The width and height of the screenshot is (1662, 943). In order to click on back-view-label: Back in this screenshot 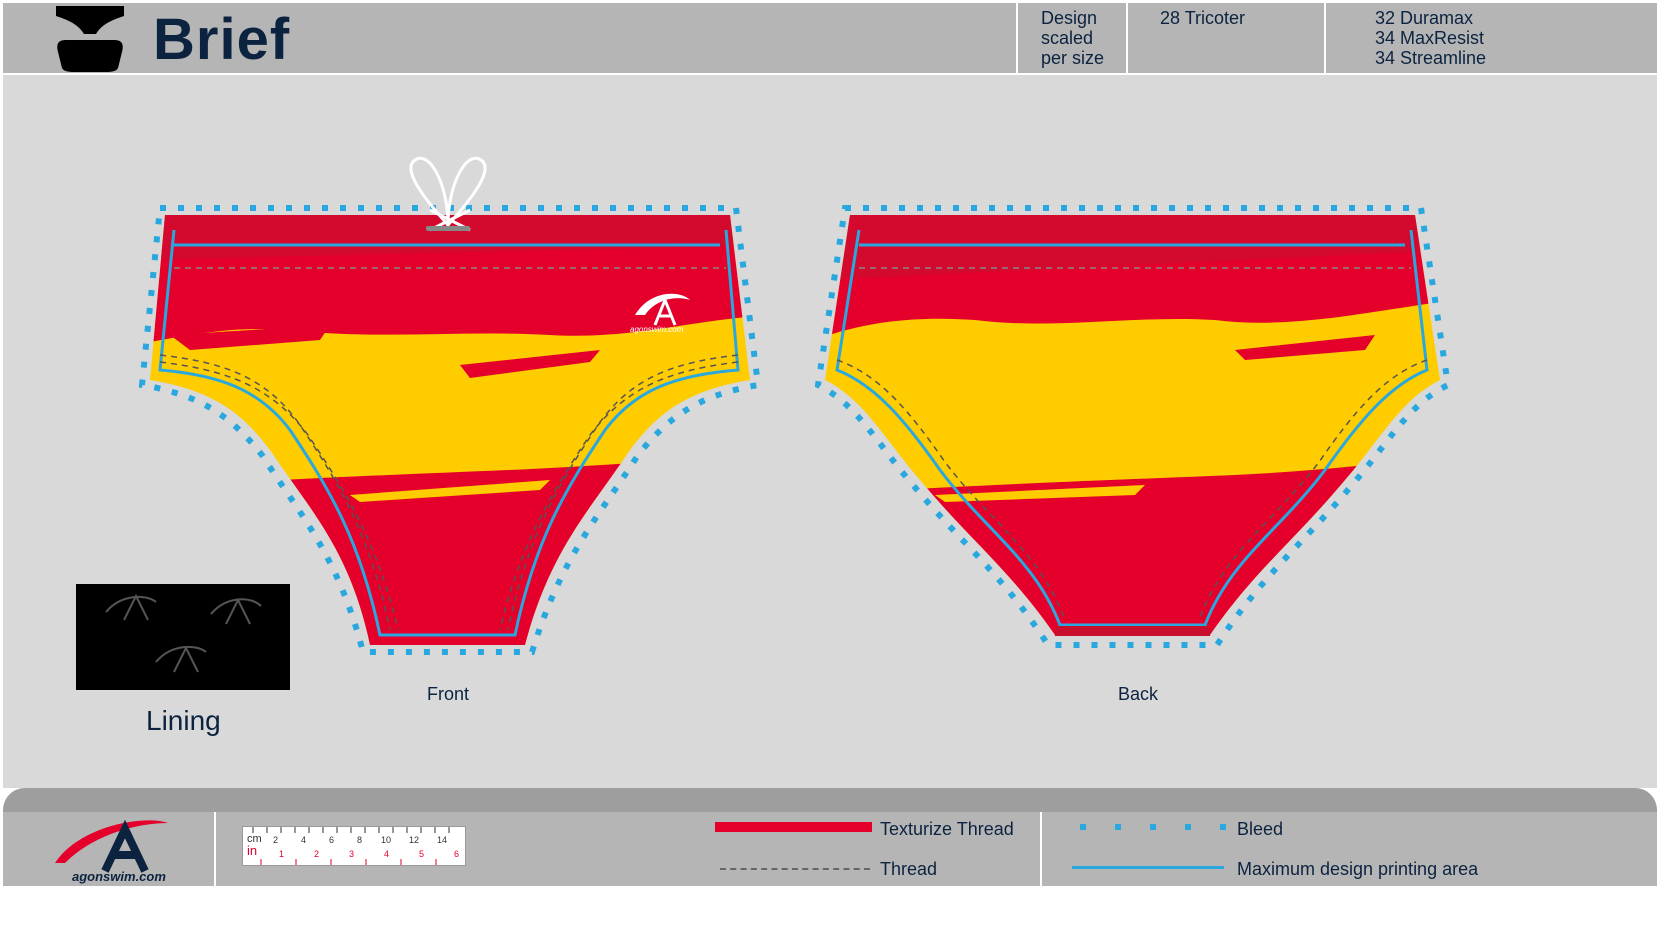, I will do `click(1138, 694)`.